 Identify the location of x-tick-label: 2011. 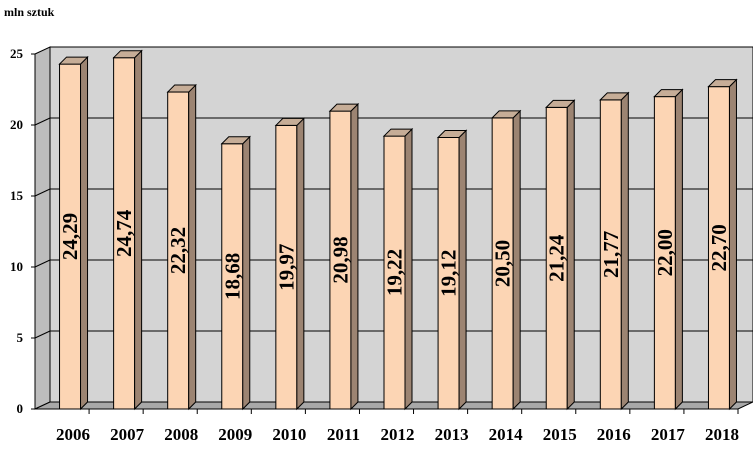
(343, 434).